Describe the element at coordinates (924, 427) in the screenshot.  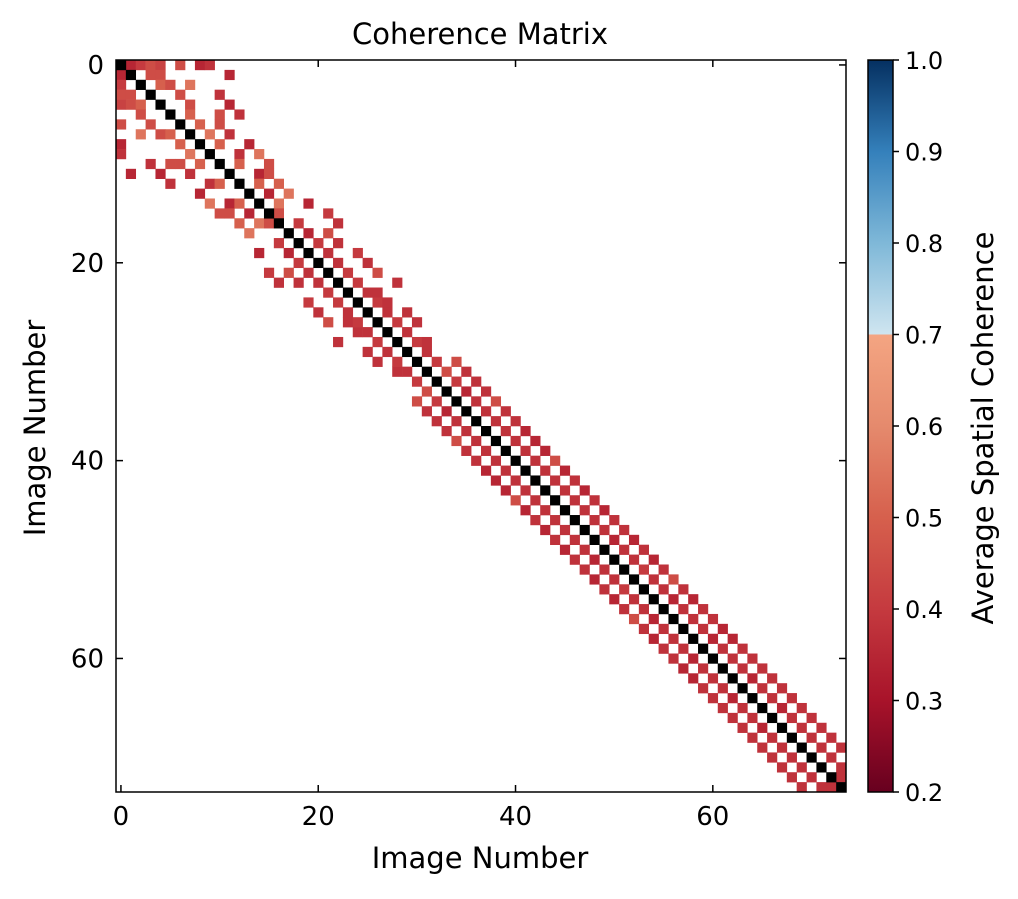
I see `colorbar-tick-label: 0.6` at that location.